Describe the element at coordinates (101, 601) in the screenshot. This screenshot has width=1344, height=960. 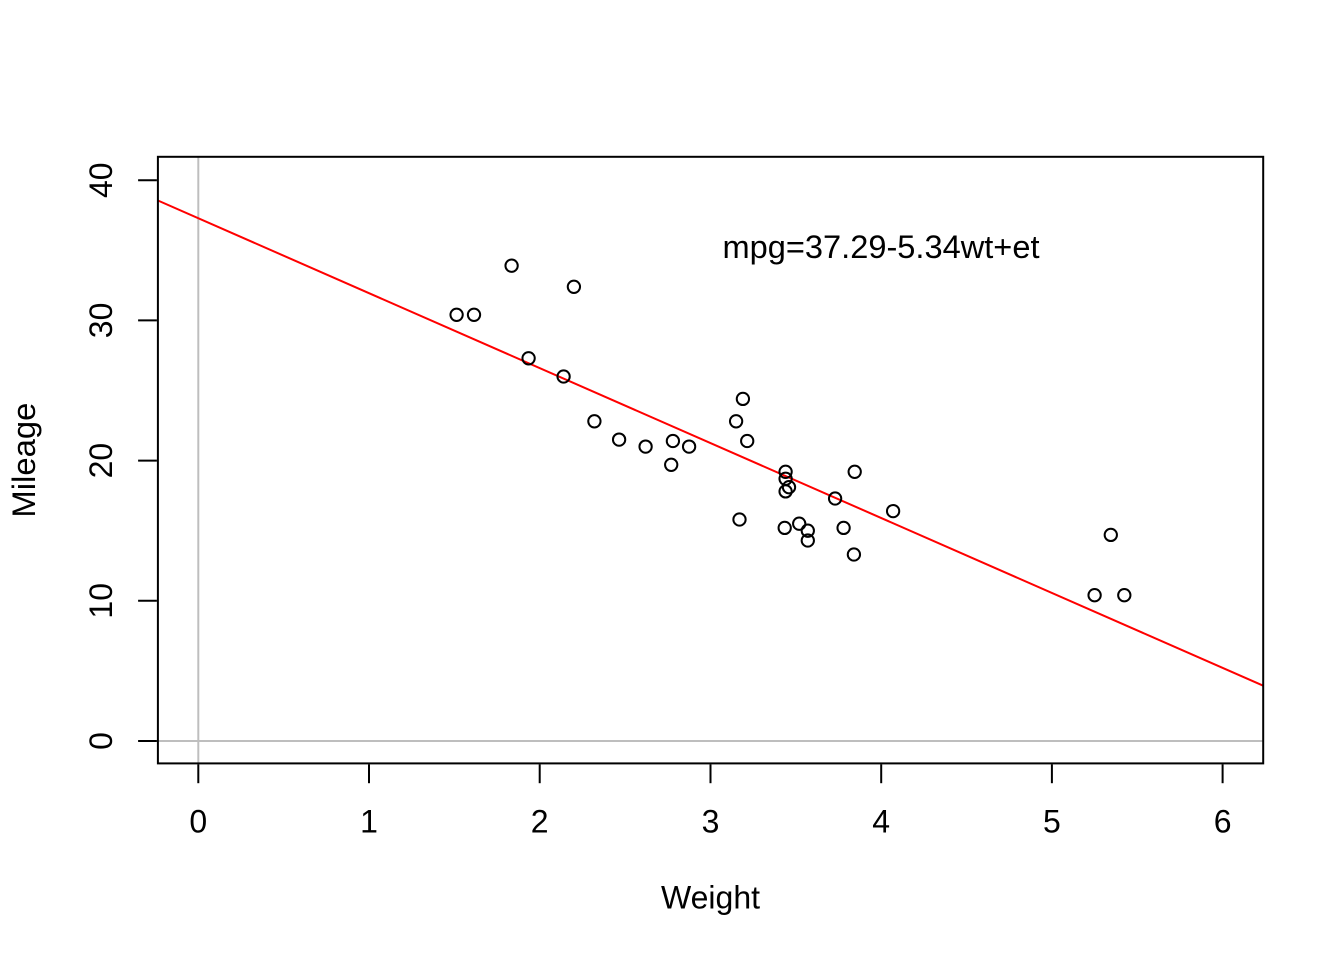
I see `svg-text: 10` at that location.